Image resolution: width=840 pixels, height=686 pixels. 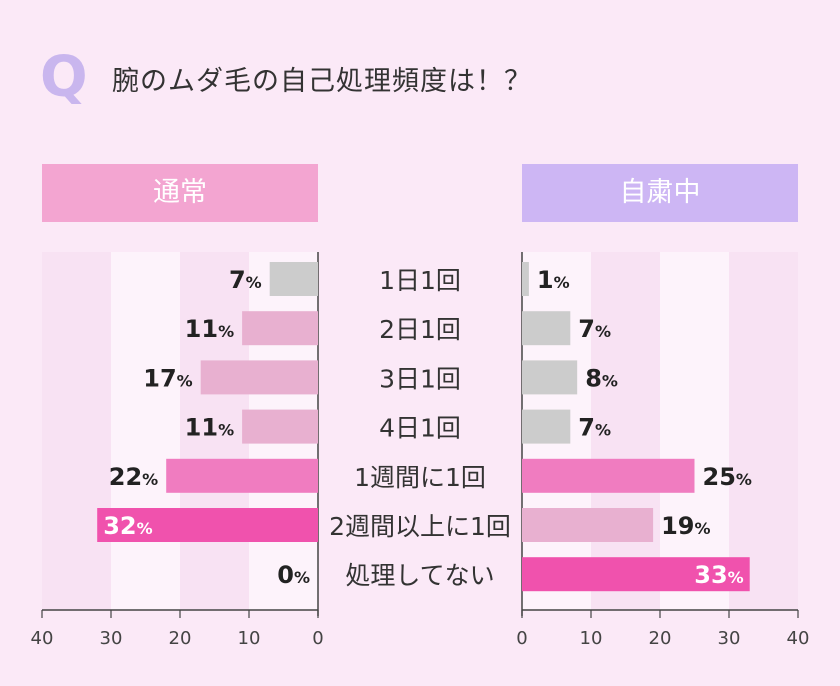 What do you see at coordinates (180, 193) in the screenshot?
I see `panel-header-normal: 通常` at bounding box center [180, 193].